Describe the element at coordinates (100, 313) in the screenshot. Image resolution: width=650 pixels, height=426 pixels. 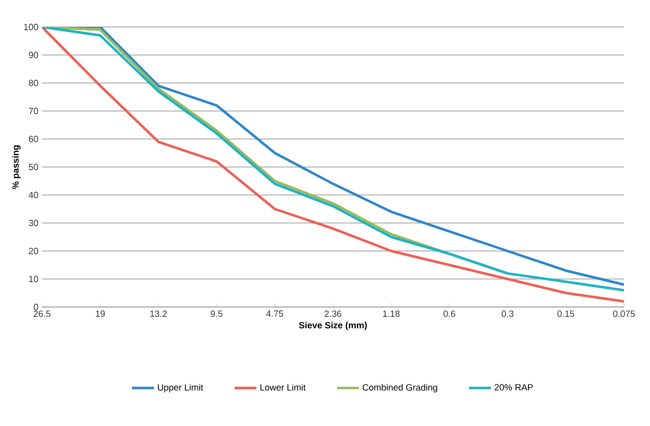
I see `x-tick-label: 19` at that location.